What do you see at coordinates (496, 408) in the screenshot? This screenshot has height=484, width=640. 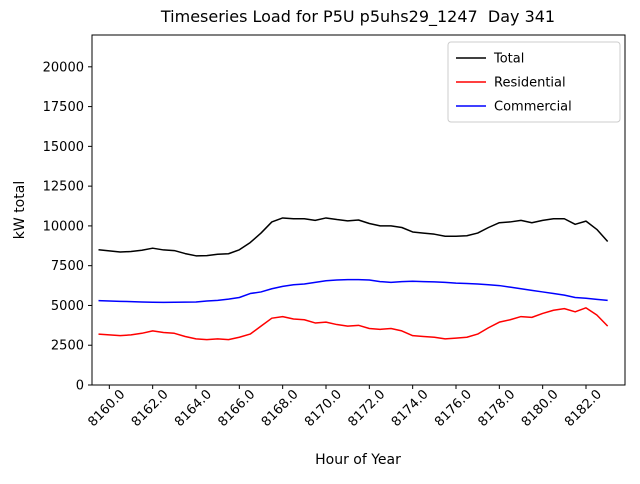 I see `x-tick-label: 8178.0` at bounding box center [496, 408].